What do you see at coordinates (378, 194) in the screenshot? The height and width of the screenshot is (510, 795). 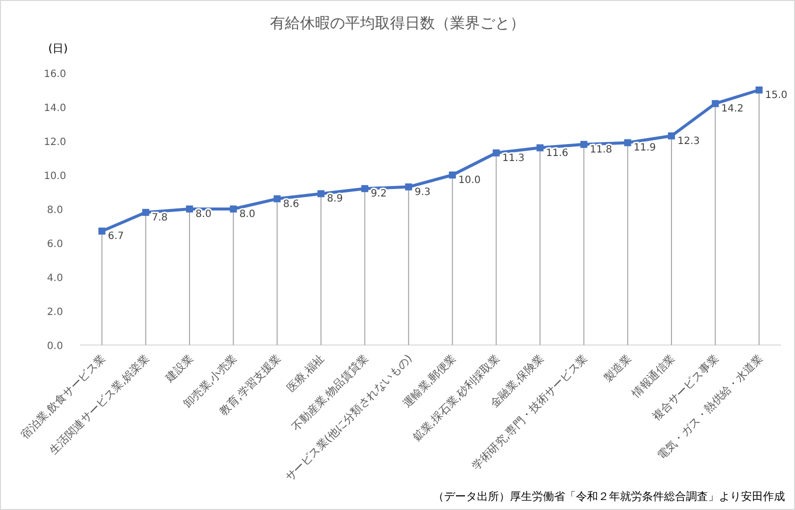 I see `data-label: 9.2` at bounding box center [378, 194].